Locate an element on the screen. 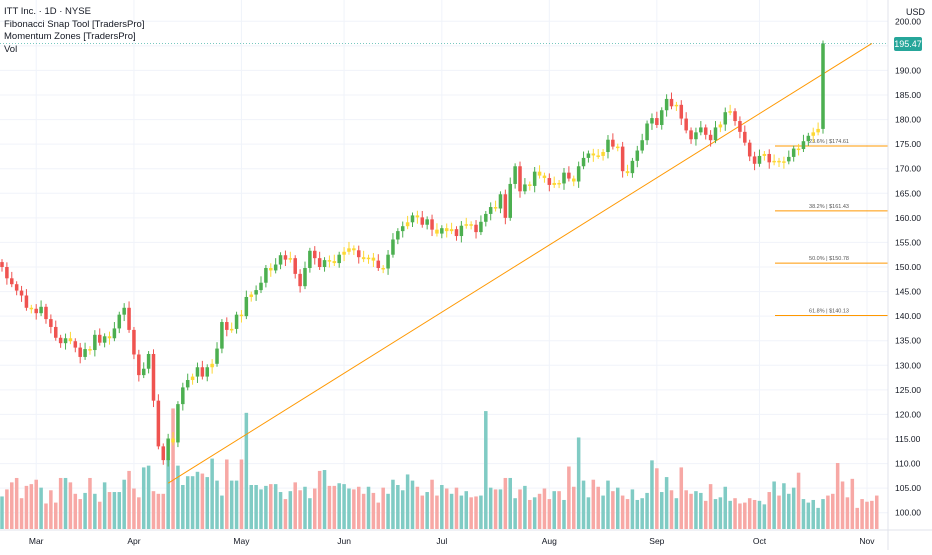  indicator-volume: Vol is located at coordinates (11, 49).